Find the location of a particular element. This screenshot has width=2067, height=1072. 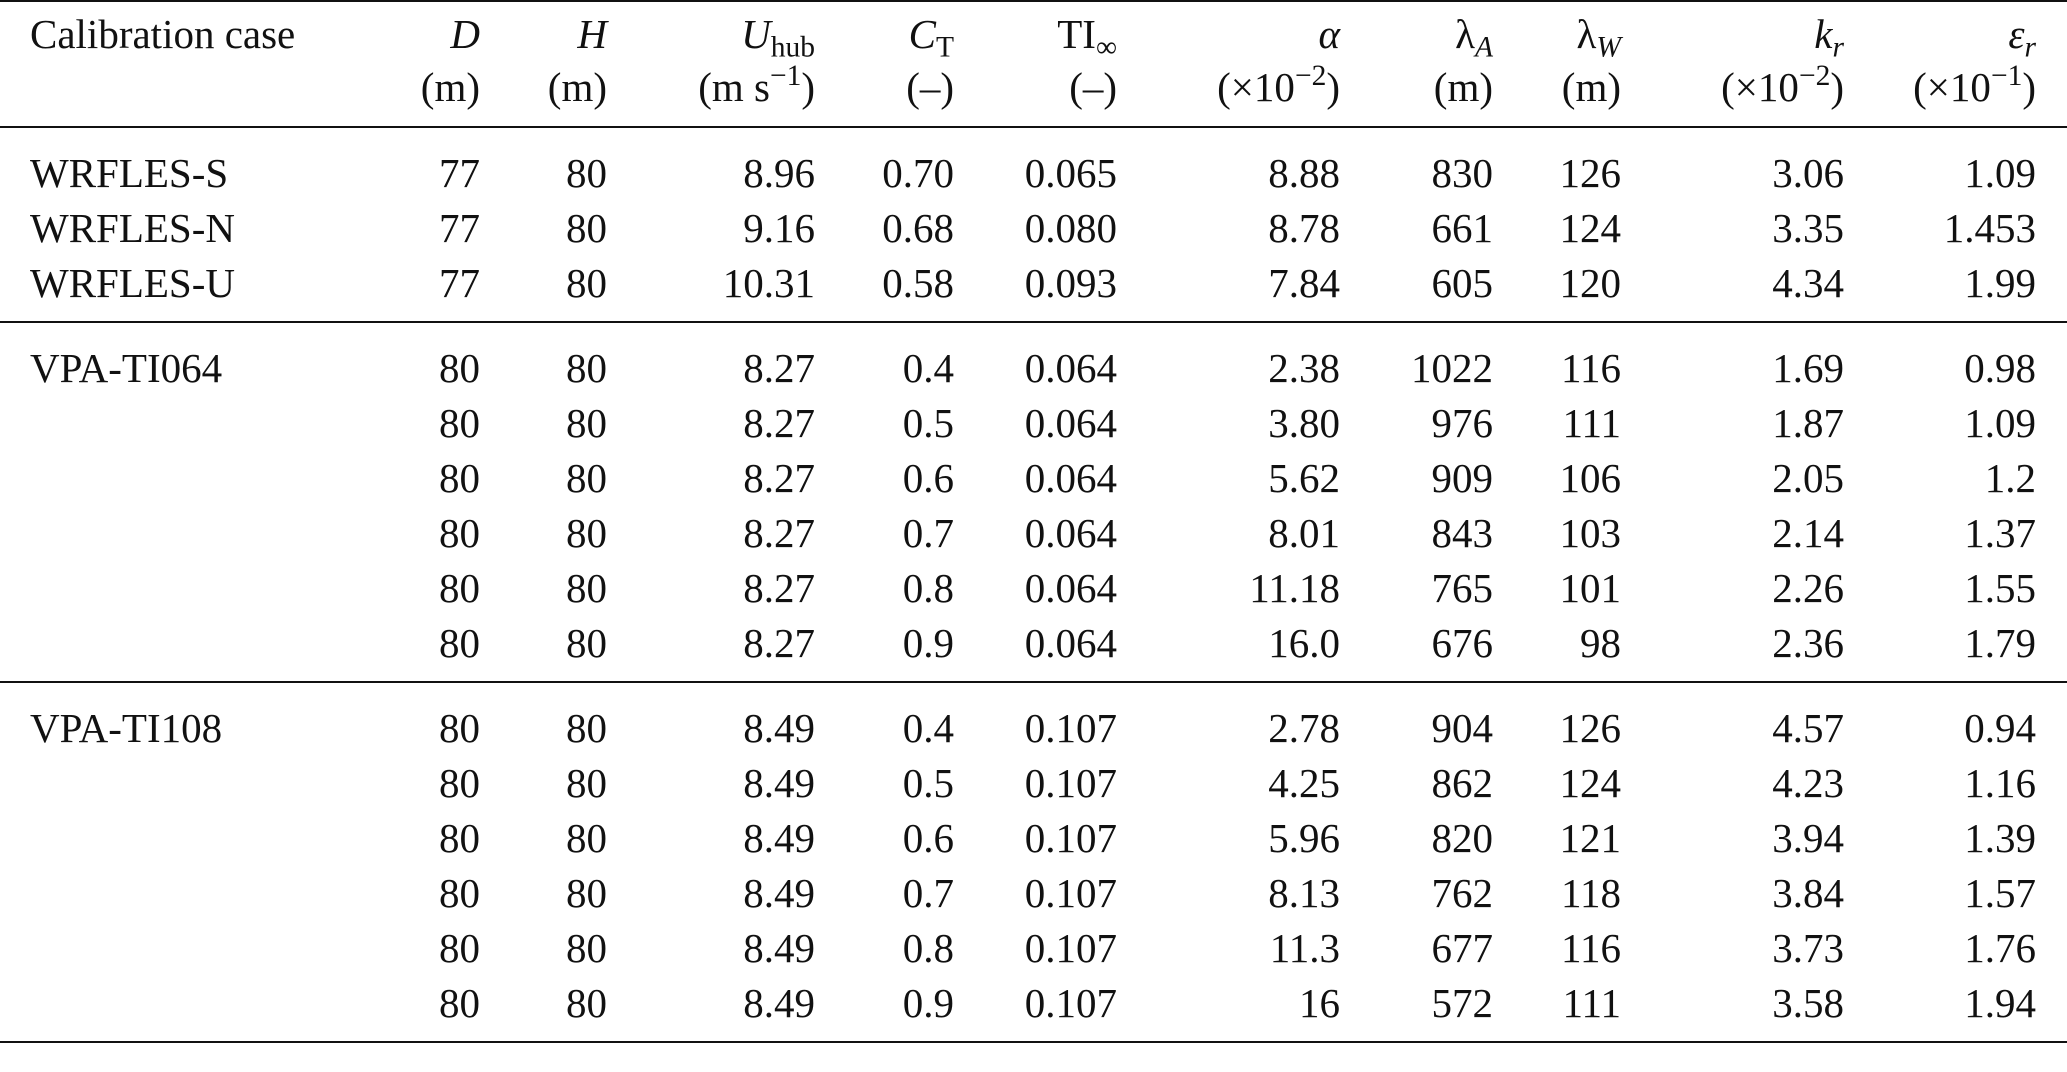

unit-lambda-a: (m) is located at coordinates (1416, 95).